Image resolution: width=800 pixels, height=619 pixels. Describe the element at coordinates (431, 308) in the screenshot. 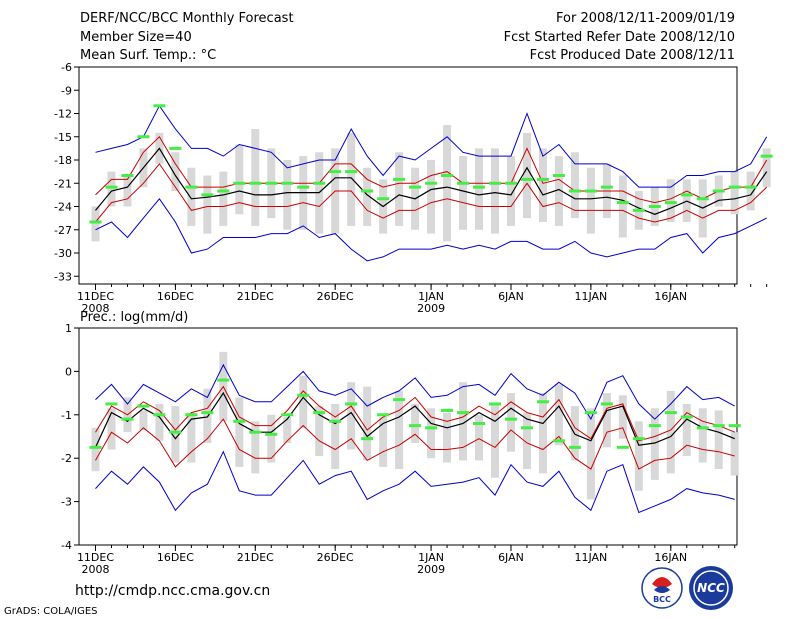

I see `x-year-label: 2009` at that location.